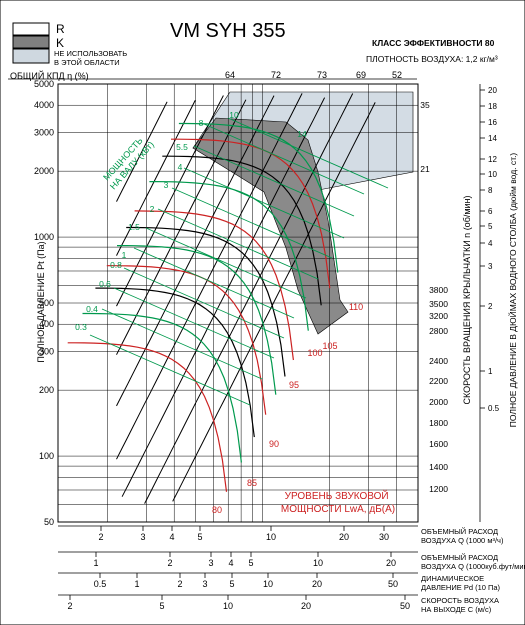 The image size is (525, 625). I want to click on rpm-tick-3800: 3800, so click(438, 290).